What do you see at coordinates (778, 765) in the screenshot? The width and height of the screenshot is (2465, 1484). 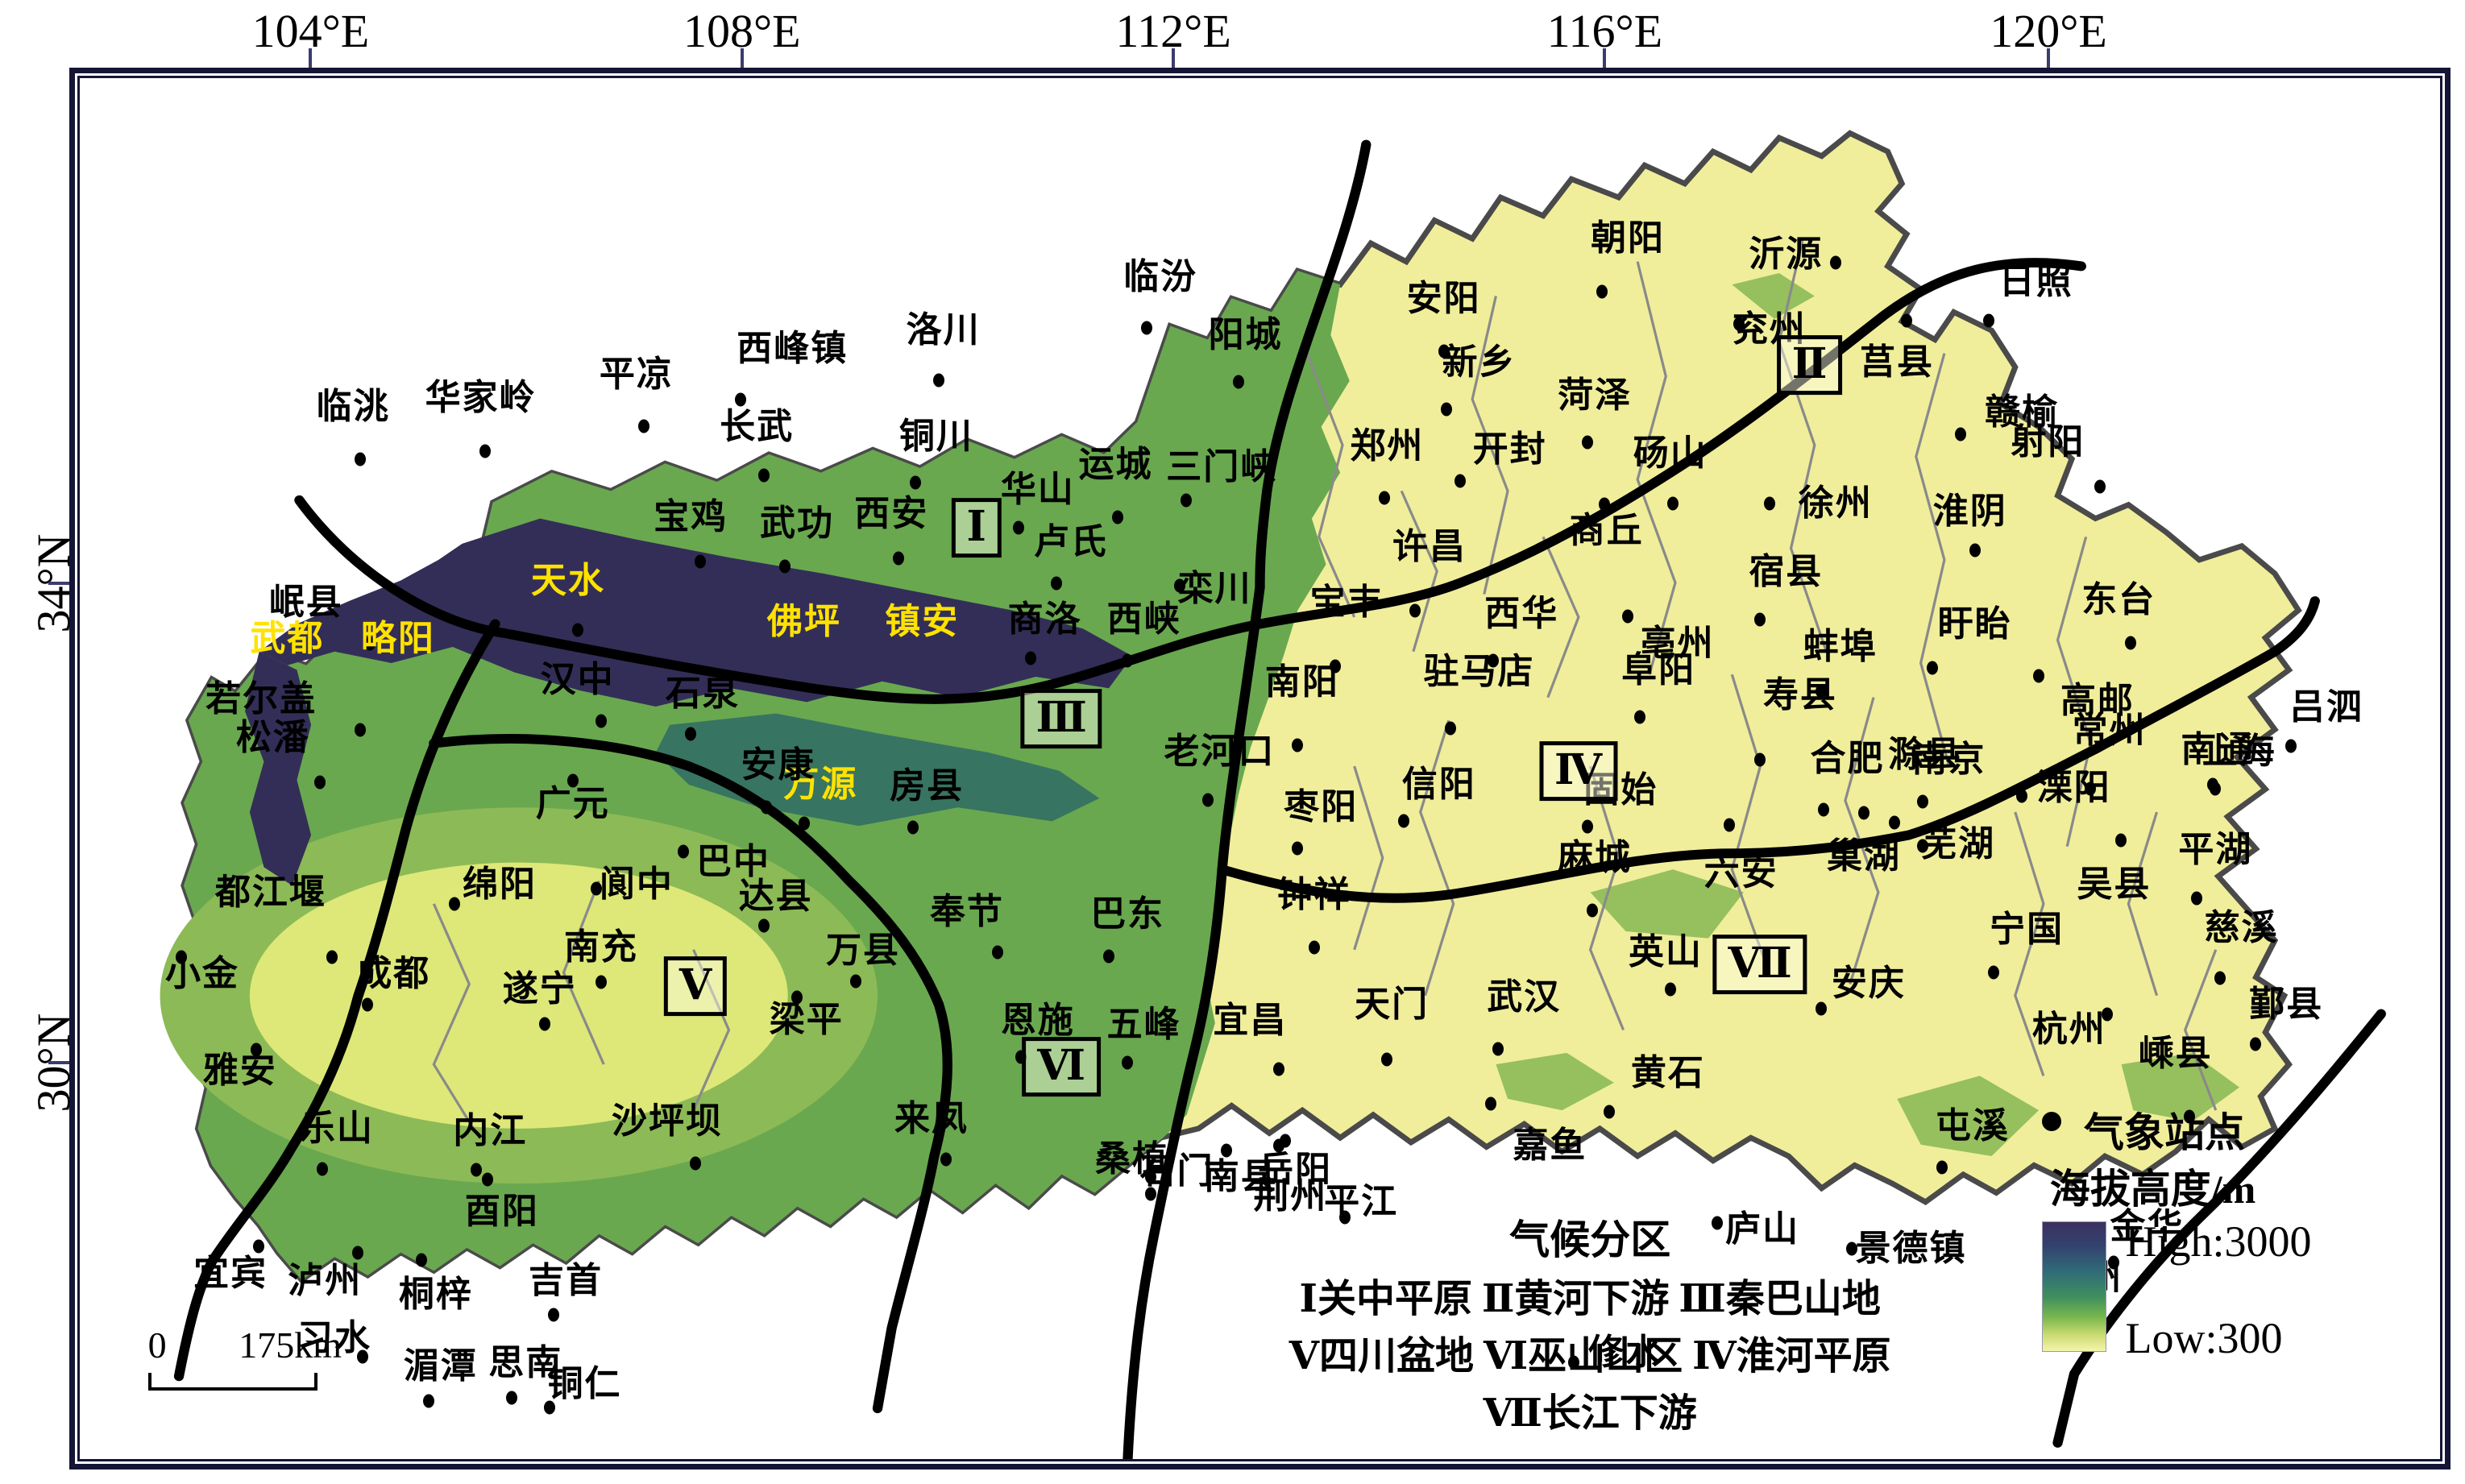 I see `station-label-安康: 安康` at bounding box center [778, 765].